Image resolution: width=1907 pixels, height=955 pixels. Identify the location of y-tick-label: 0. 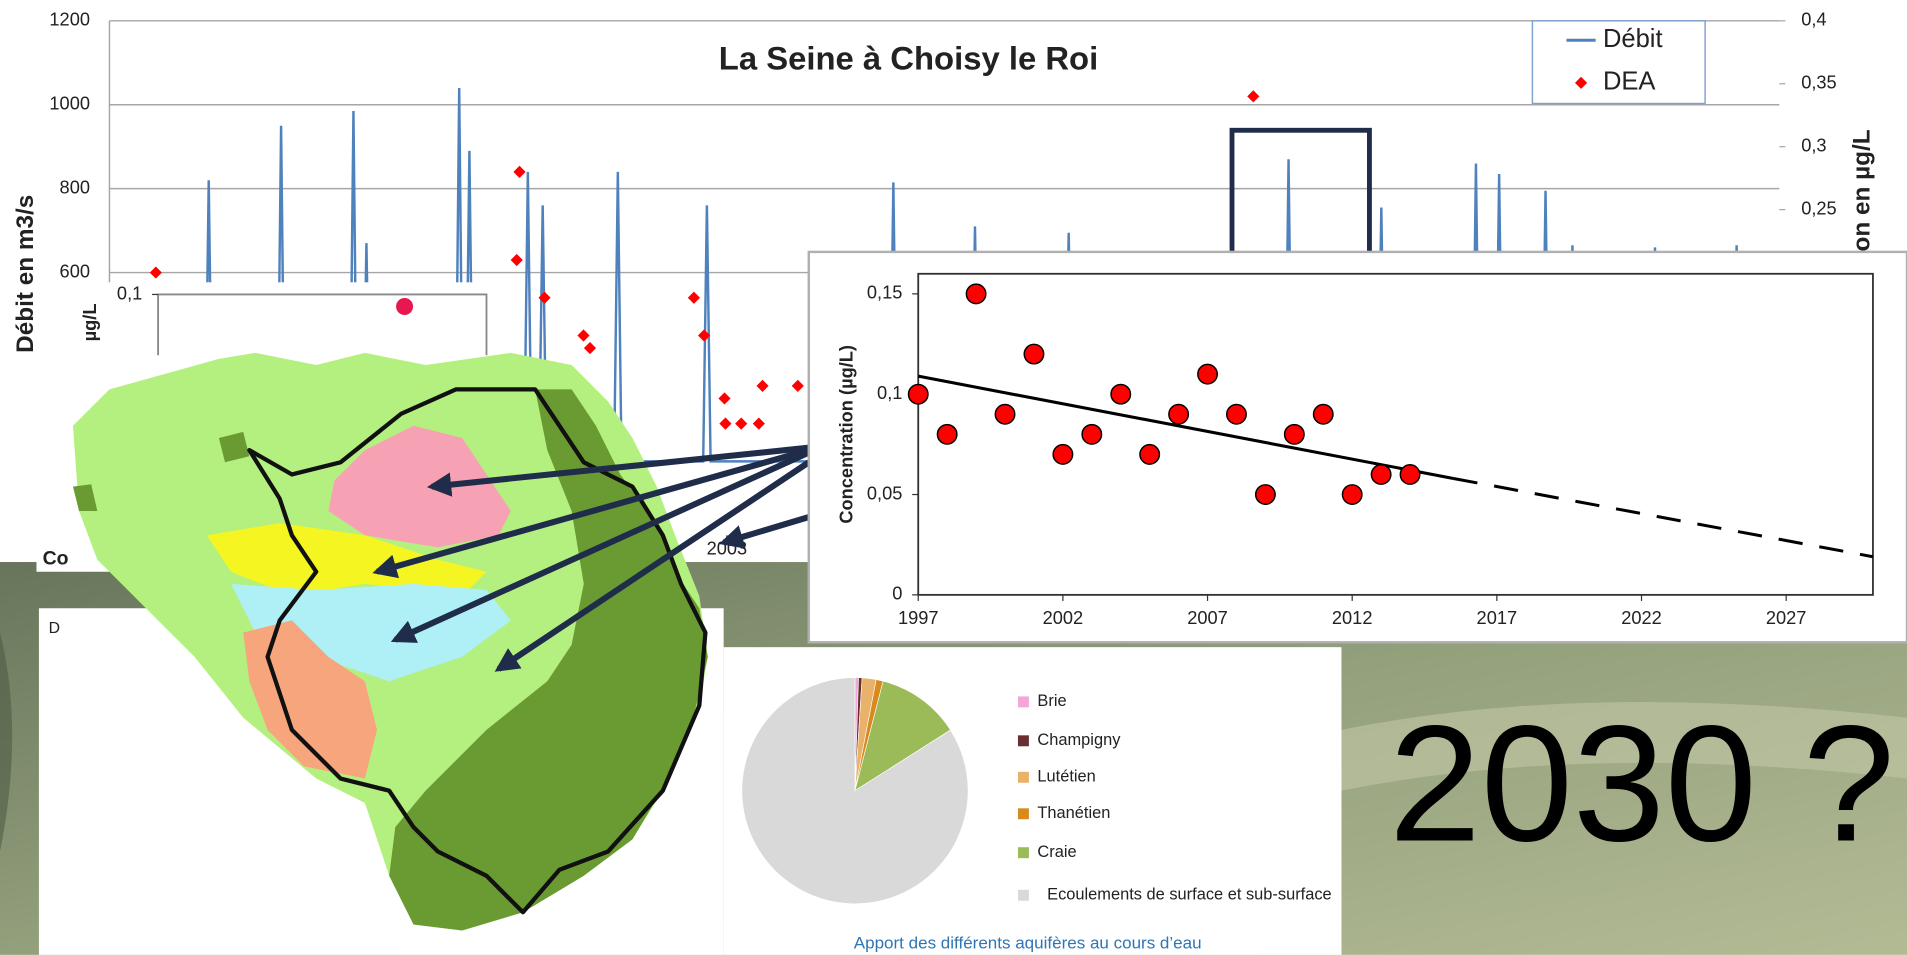
(897, 593).